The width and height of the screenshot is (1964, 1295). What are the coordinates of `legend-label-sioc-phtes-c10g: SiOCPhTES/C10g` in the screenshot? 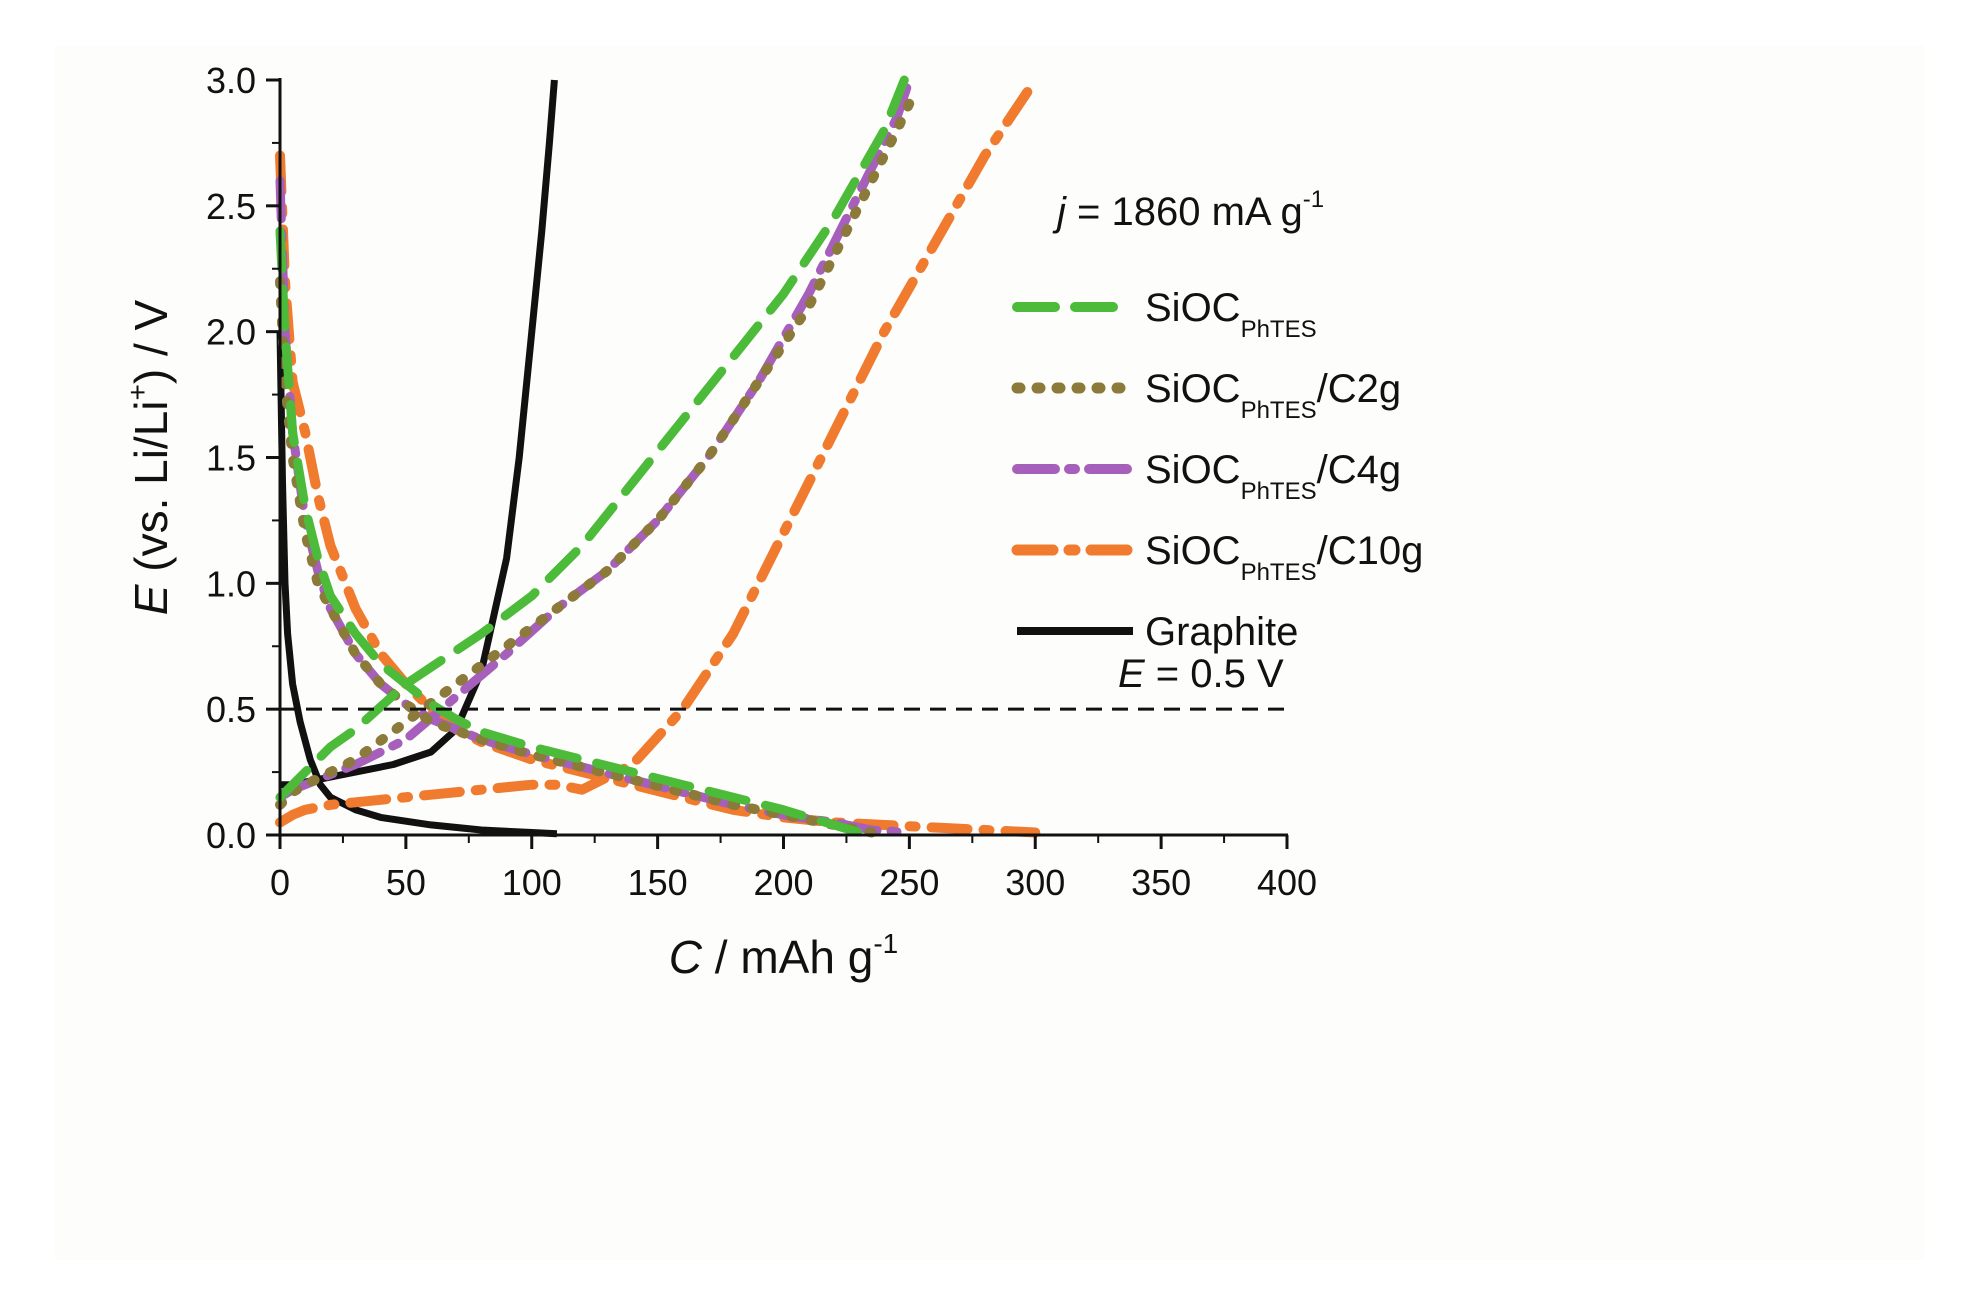 It's located at (1284, 557).